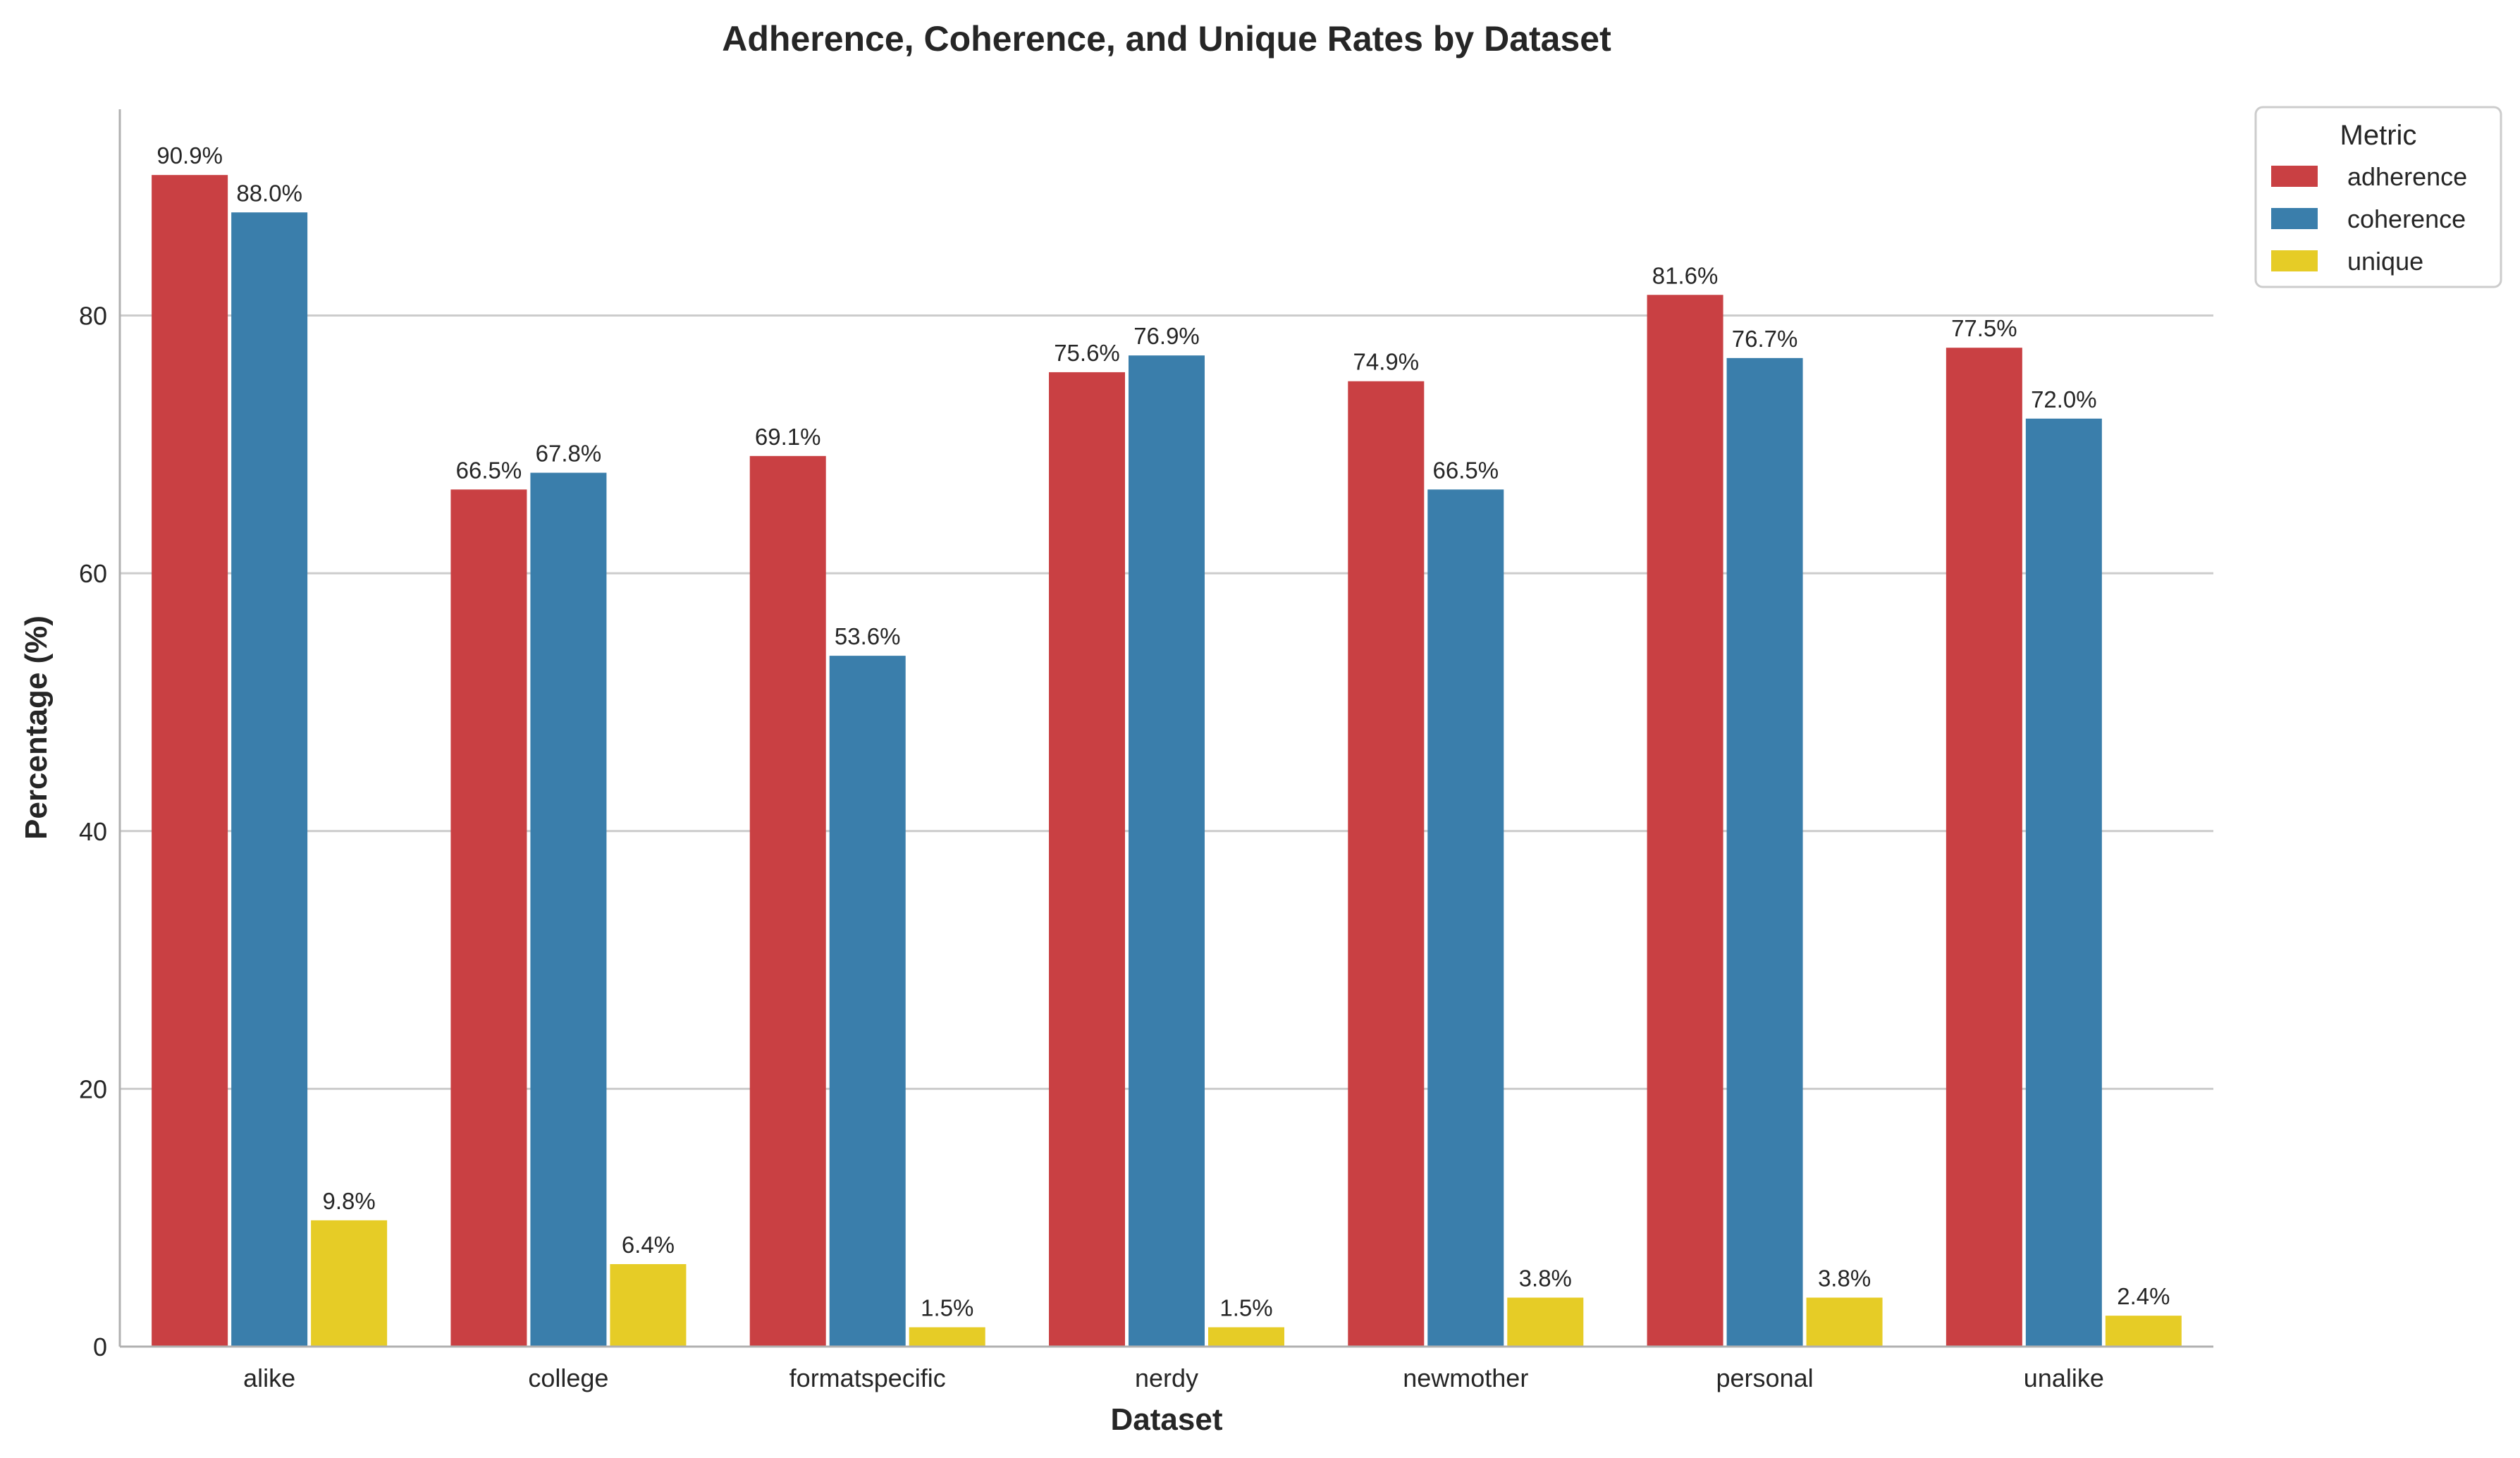  I want to click on data-label-adherence-newmother: 74.9%, so click(1386, 362).